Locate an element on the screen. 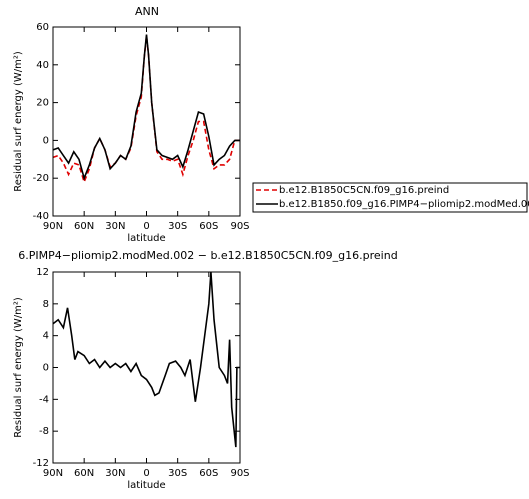 The image size is (529, 499). y-tick-label: 60 is located at coordinates (42, 27).